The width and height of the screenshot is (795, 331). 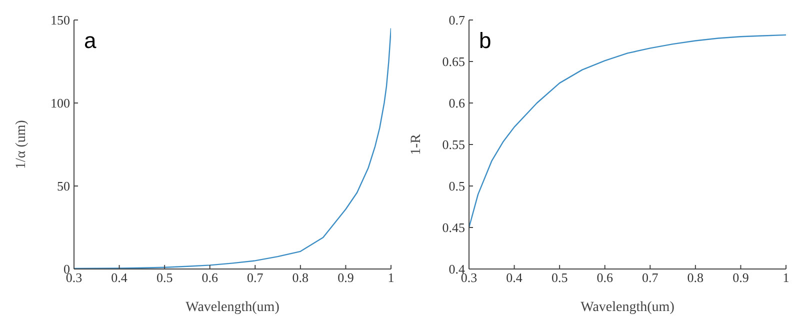 What do you see at coordinates (416, 144) in the screenshot?
I see `y-axis-title: 1-R` at bounding box center [416, 144].